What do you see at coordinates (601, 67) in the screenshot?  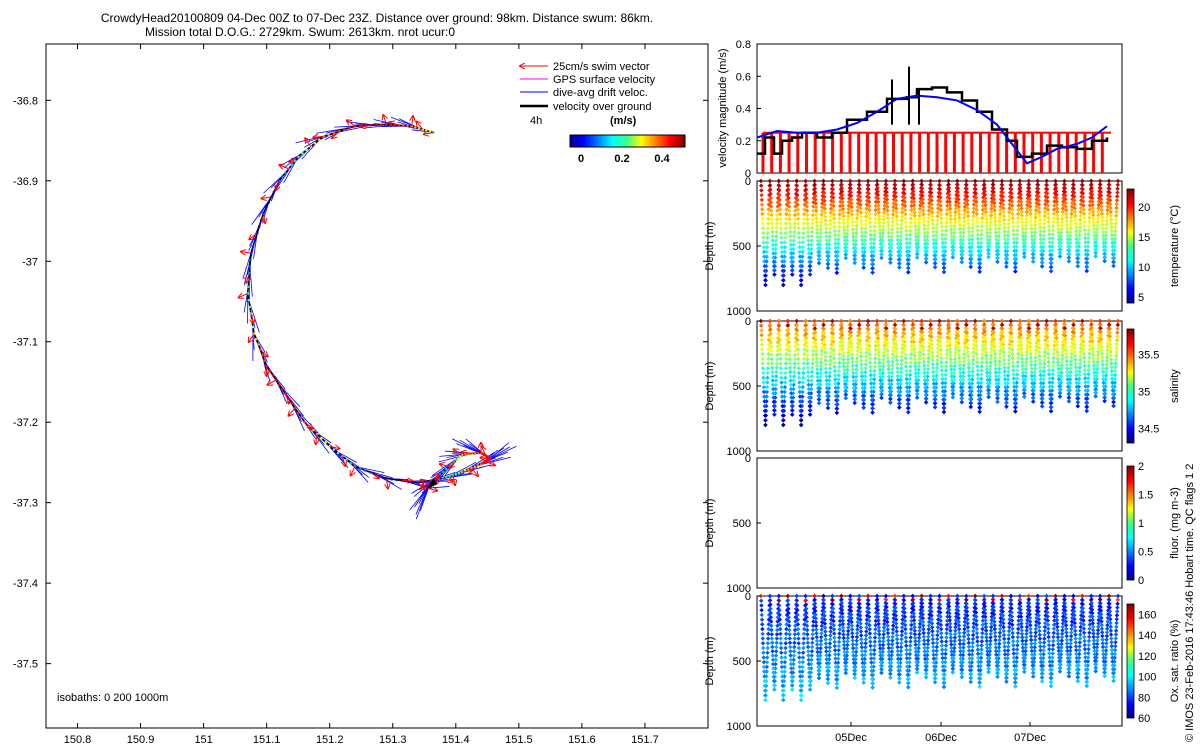 I see `legend-swim-label: 25cm/s swim vector` at bounding box center [601, 67].